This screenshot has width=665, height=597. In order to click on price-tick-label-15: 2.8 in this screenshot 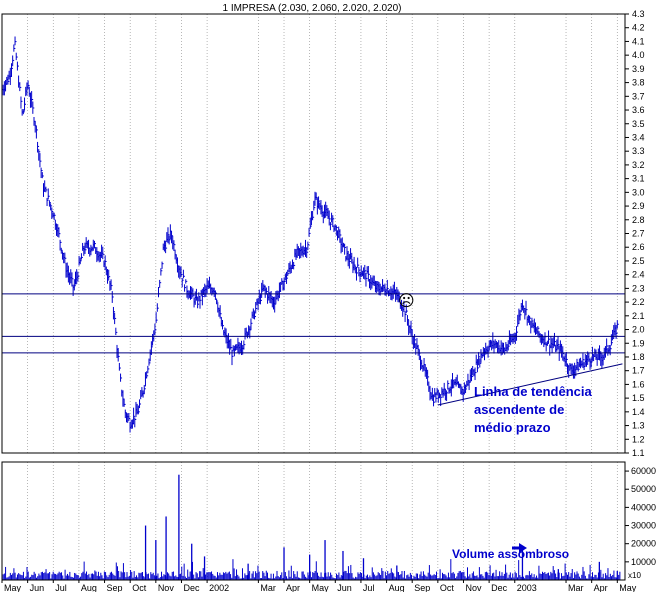, I will do `click(638, 220)`.